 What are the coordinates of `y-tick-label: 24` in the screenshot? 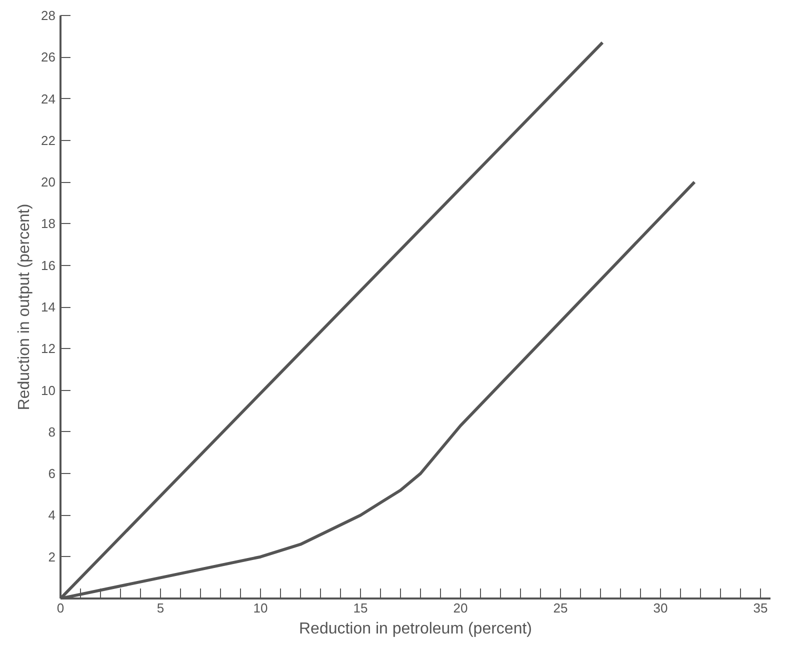 It's located at (48, 98).